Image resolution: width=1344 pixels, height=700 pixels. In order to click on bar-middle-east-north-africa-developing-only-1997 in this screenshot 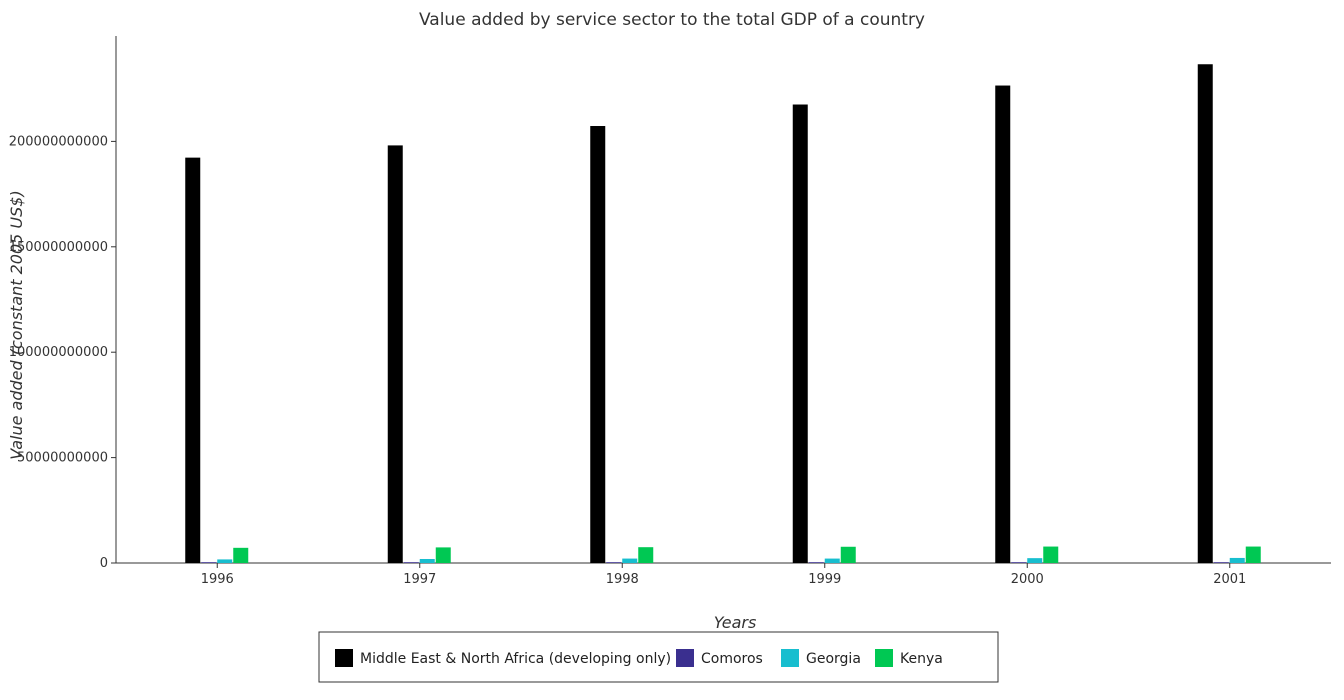, I will do `click(395, 354)`.